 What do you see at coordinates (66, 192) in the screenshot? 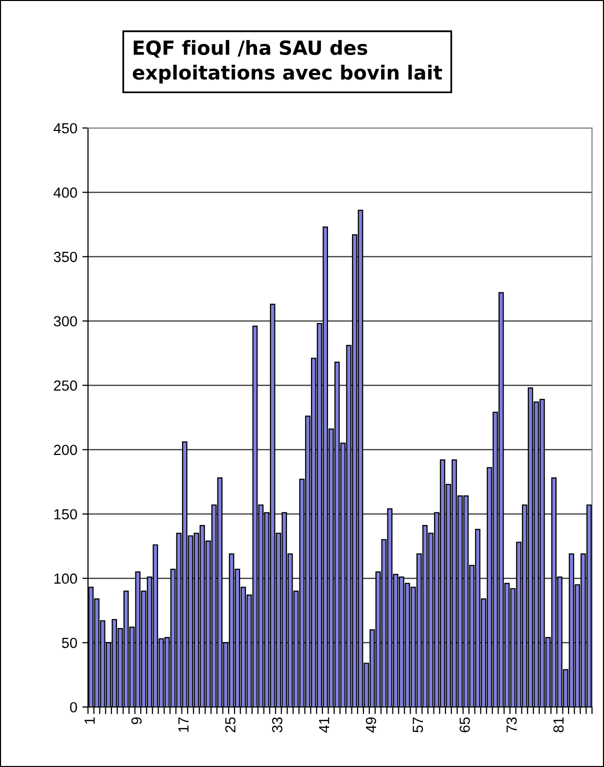
I see `y-tick-label: 400` at bounding box center [66, 192].